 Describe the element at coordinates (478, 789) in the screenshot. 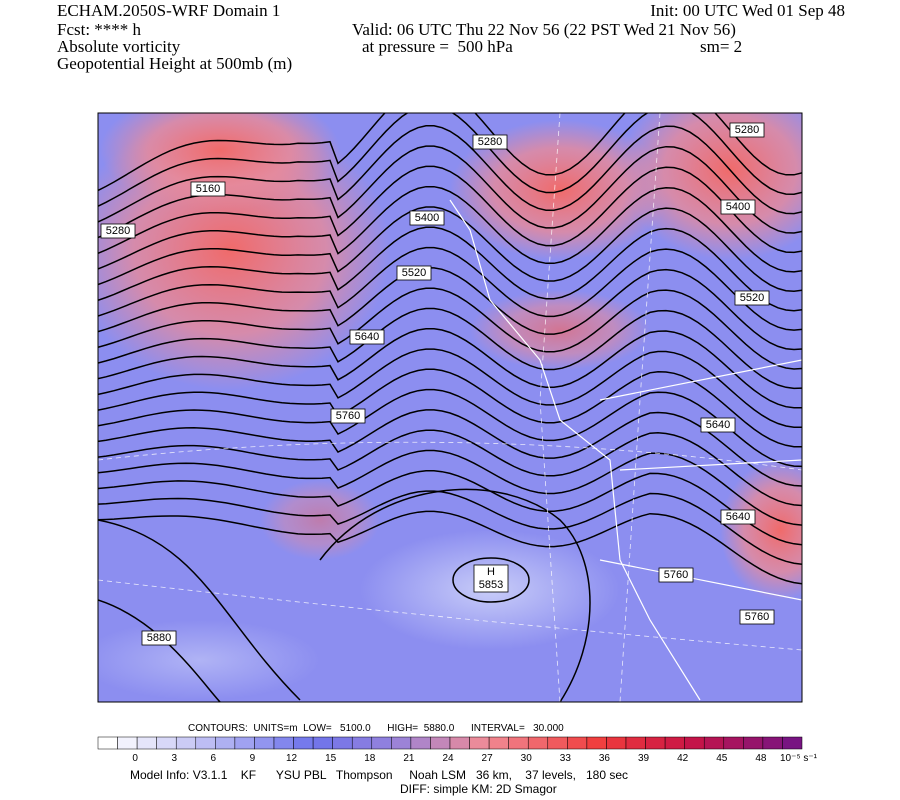

I see `diff-info: DIFF: simple KM: 2D Smagor` at that location.